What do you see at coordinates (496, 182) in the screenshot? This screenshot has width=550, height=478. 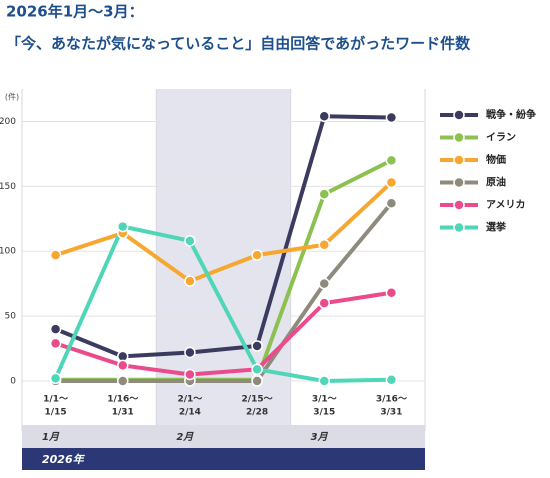 I see `legend-label: 原油` at bounding box center [496, 182].